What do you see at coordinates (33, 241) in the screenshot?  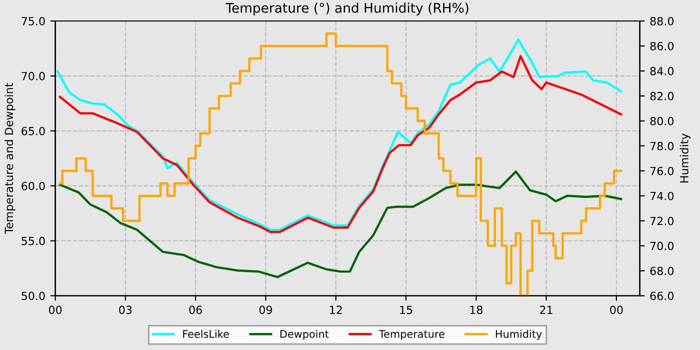 I see `y-tick-label: 55.0` at bounding box center [33, 241].